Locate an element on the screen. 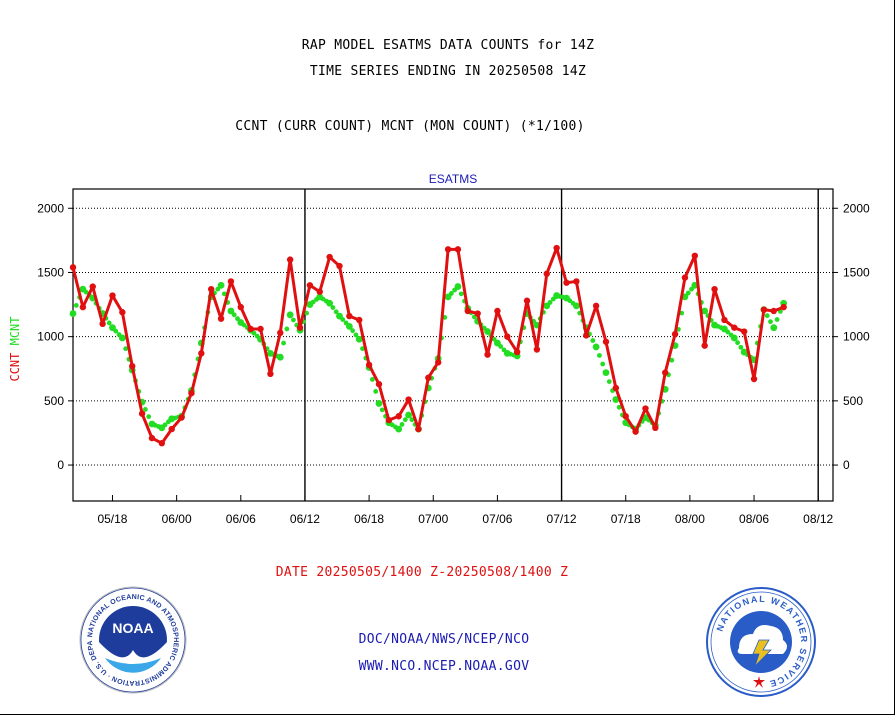 The height and width of the screenshot is (716, 896). x-tick-label: 06/12 is located at coordinates (305, 519).